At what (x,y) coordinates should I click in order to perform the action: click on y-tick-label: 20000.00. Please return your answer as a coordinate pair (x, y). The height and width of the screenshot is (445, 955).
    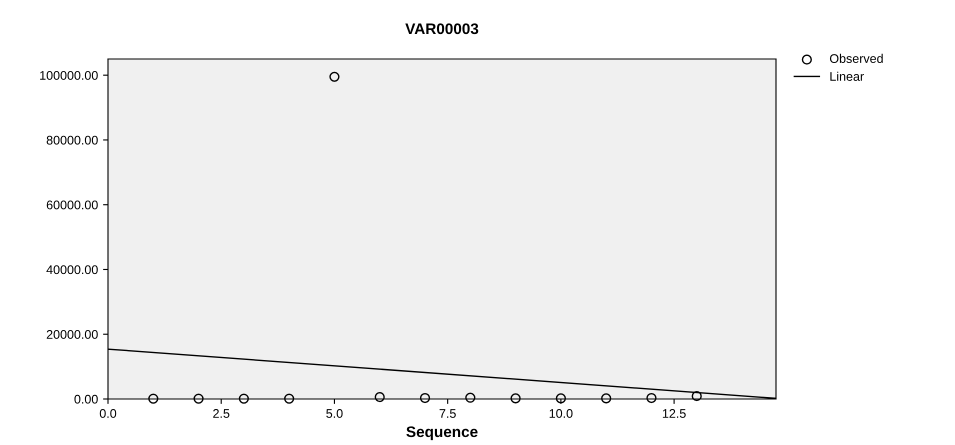
    Looking at the image, I should click on (72, 334).